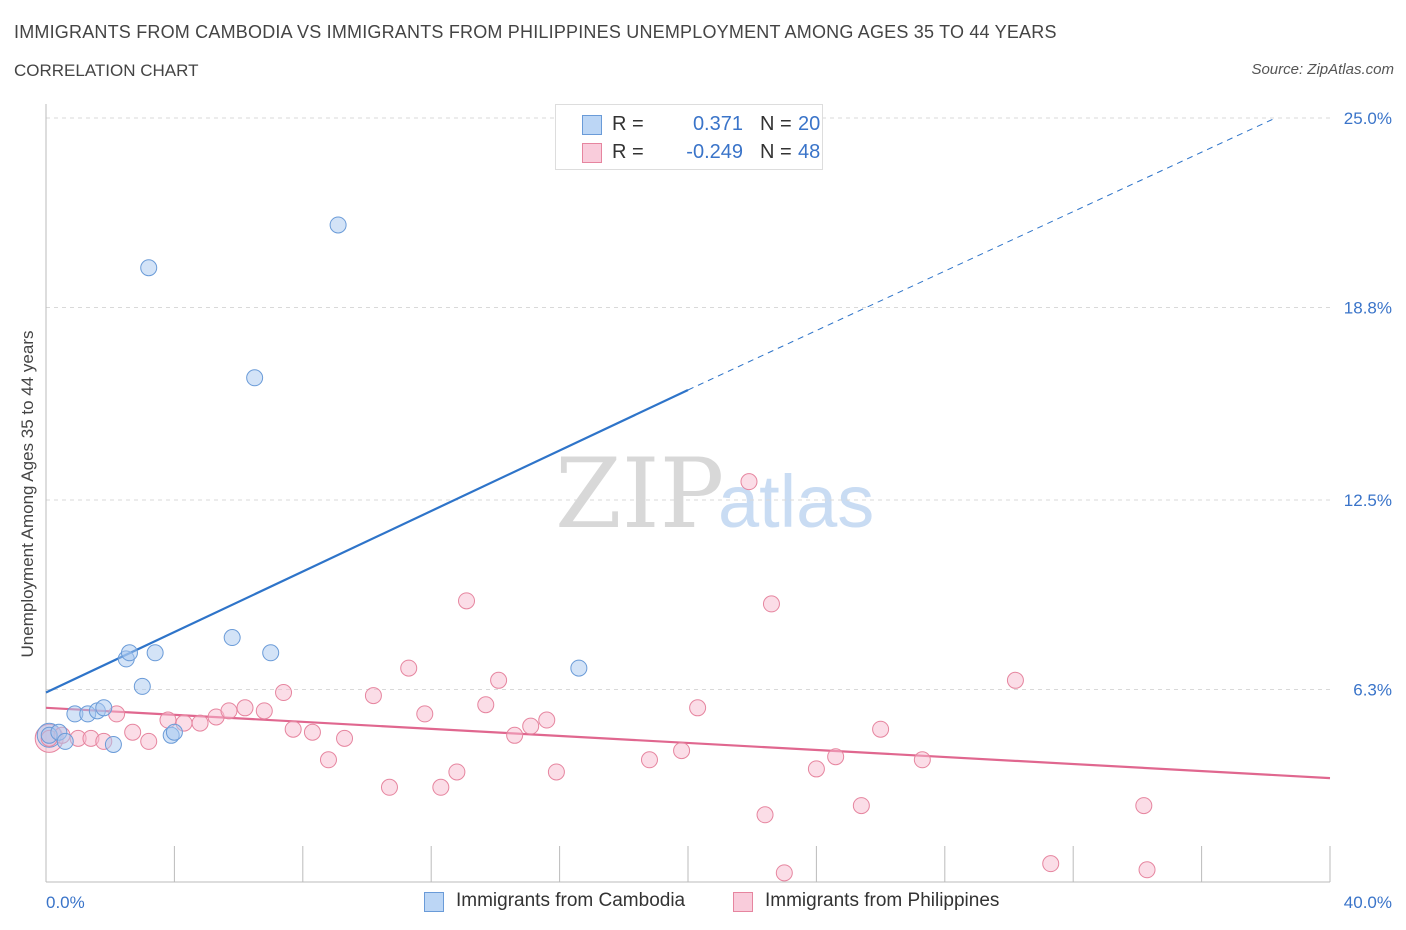  What do you see at coordinates (1322, 69) in the screenshot?
I see `source-label: Source: ZipAtlas.com` at bounding box center [1322, 69].